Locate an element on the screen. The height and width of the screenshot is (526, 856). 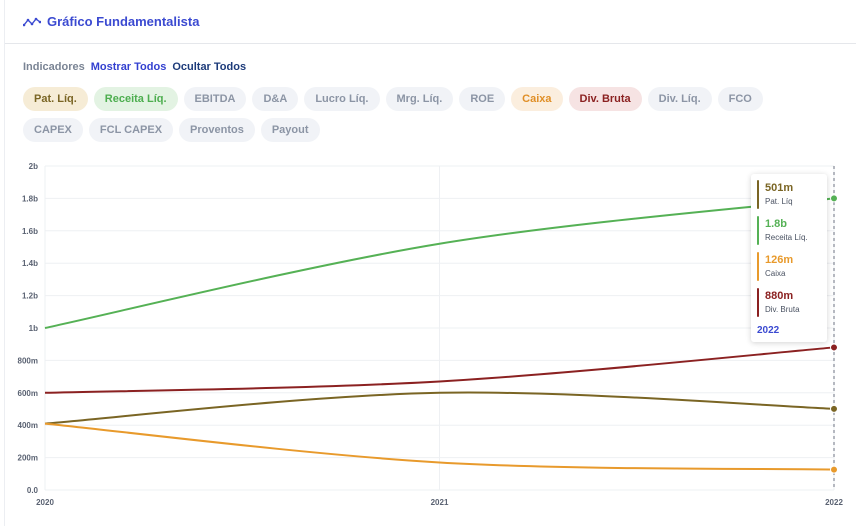
y-tick-label: 1b is located at coordinates (33, 328).